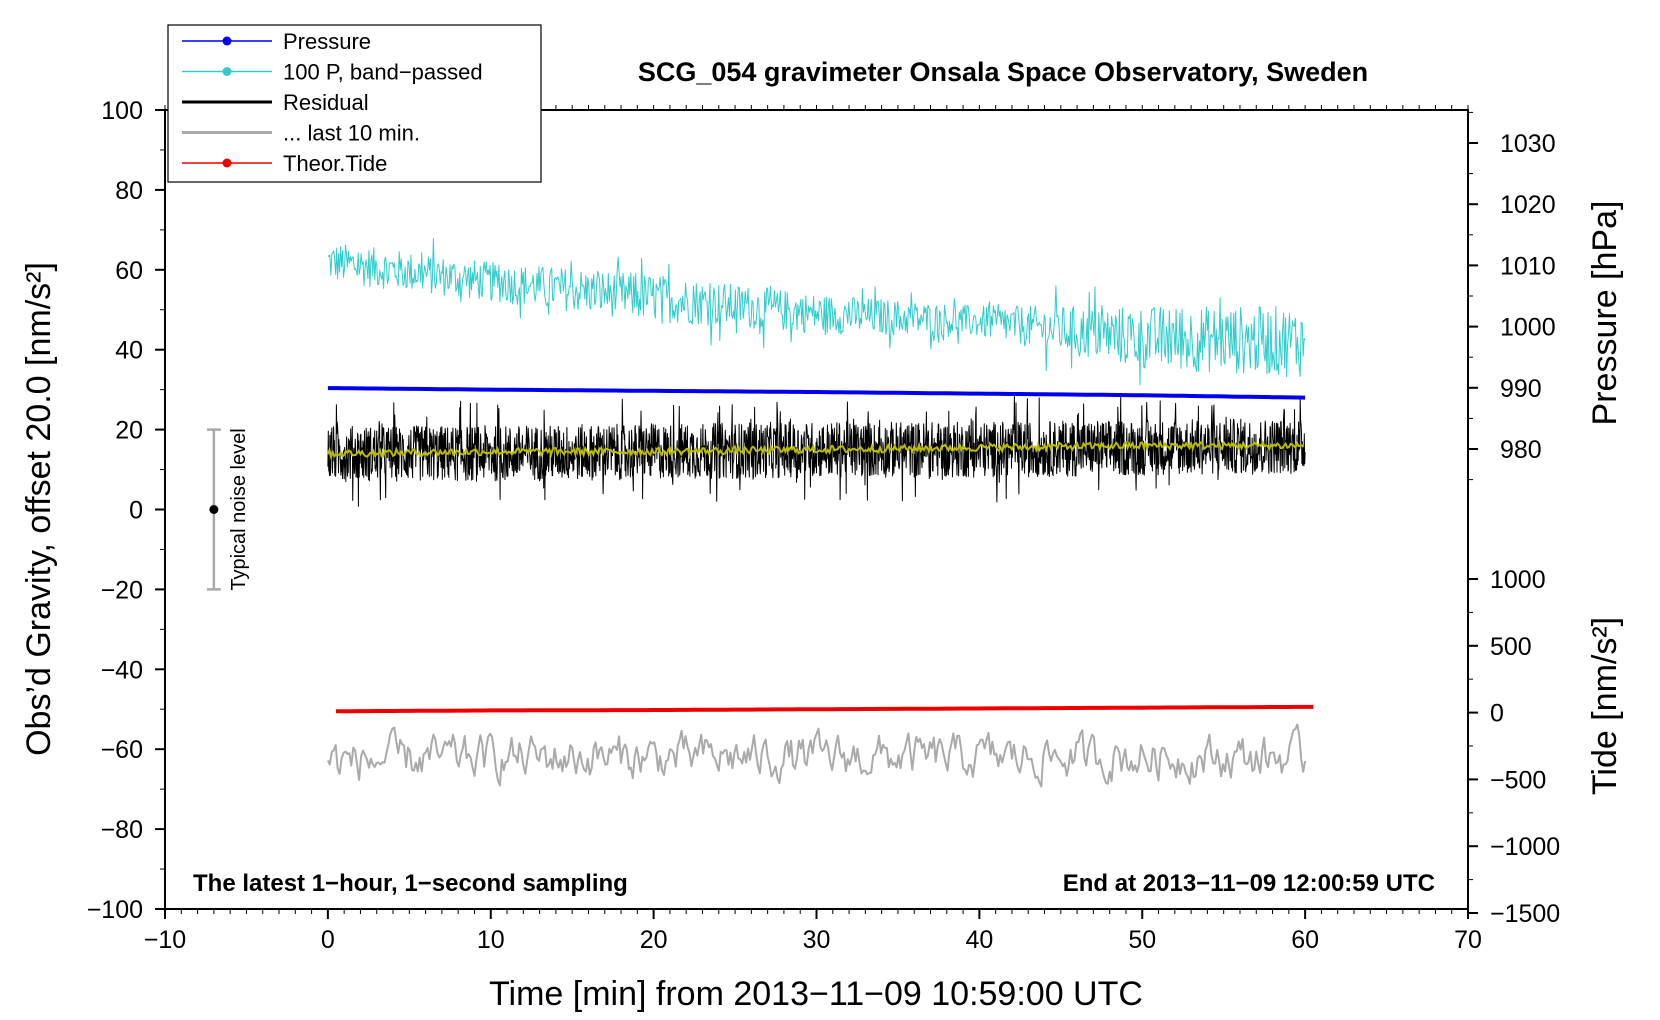 This screenshot has width=1660, height=1020. I want to click on x-tick-label: 30, so click(817, 940).